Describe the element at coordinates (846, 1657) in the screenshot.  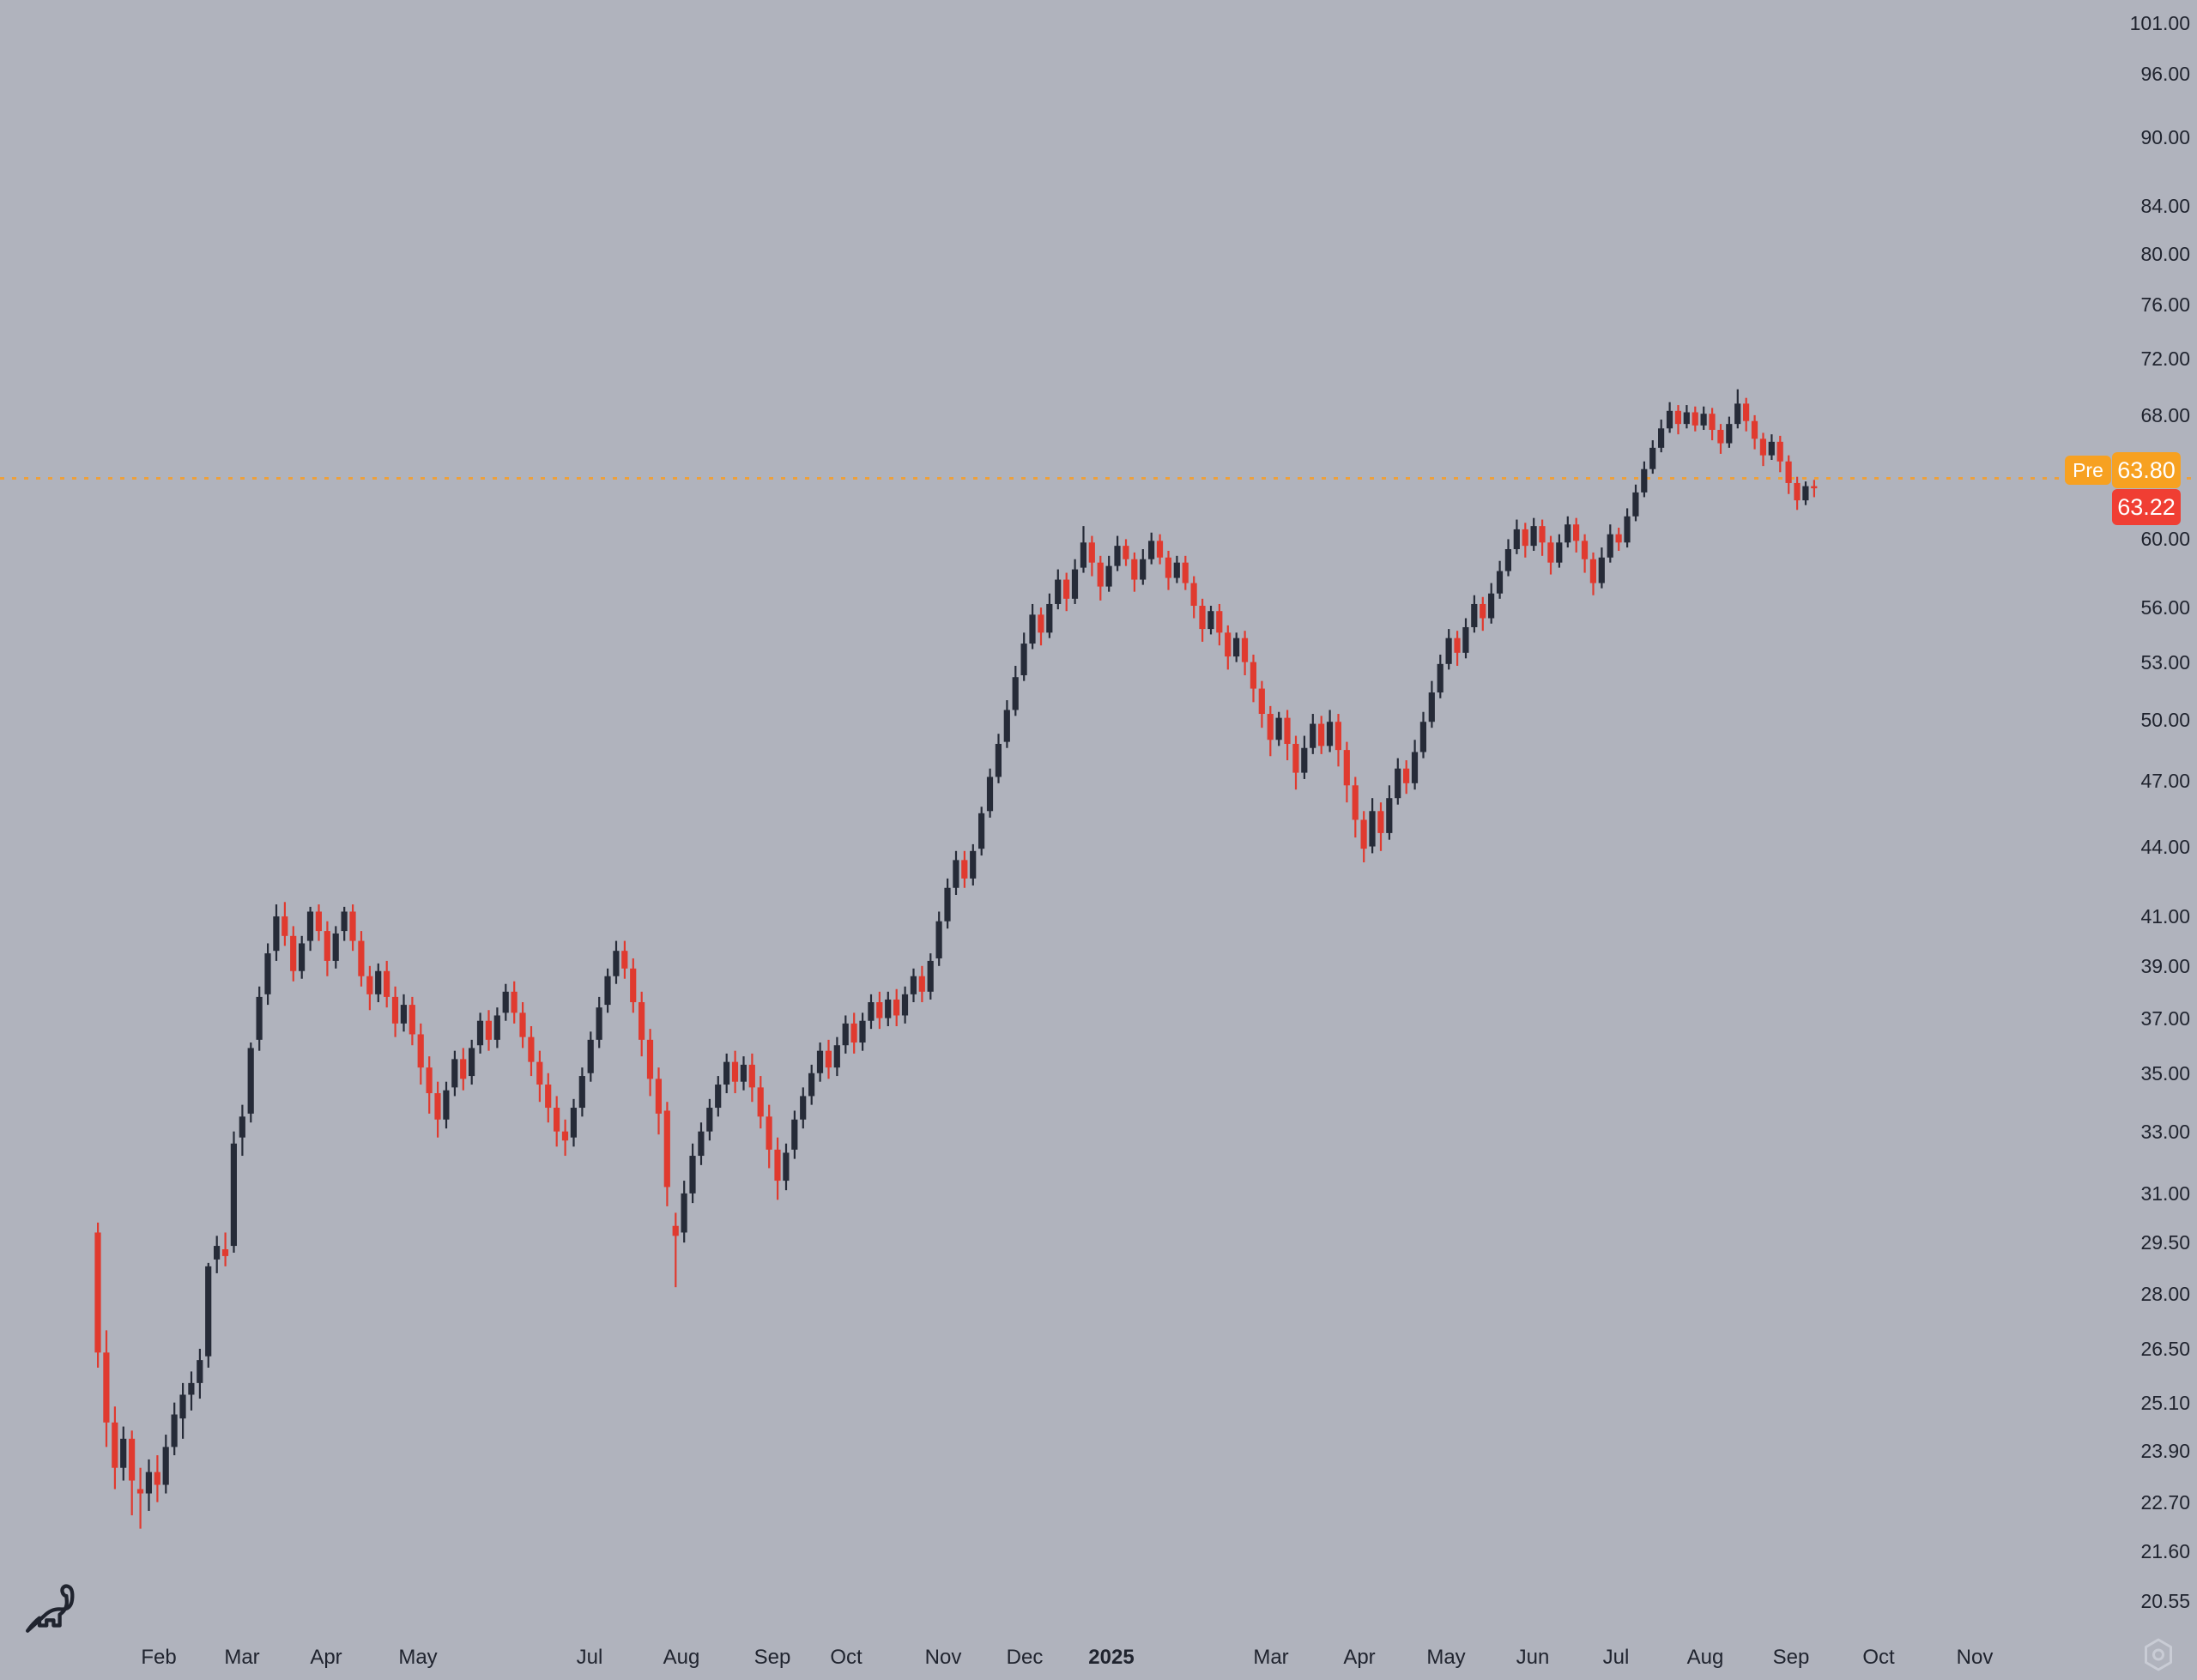
I see `time-tick-label: Oct` at that location.